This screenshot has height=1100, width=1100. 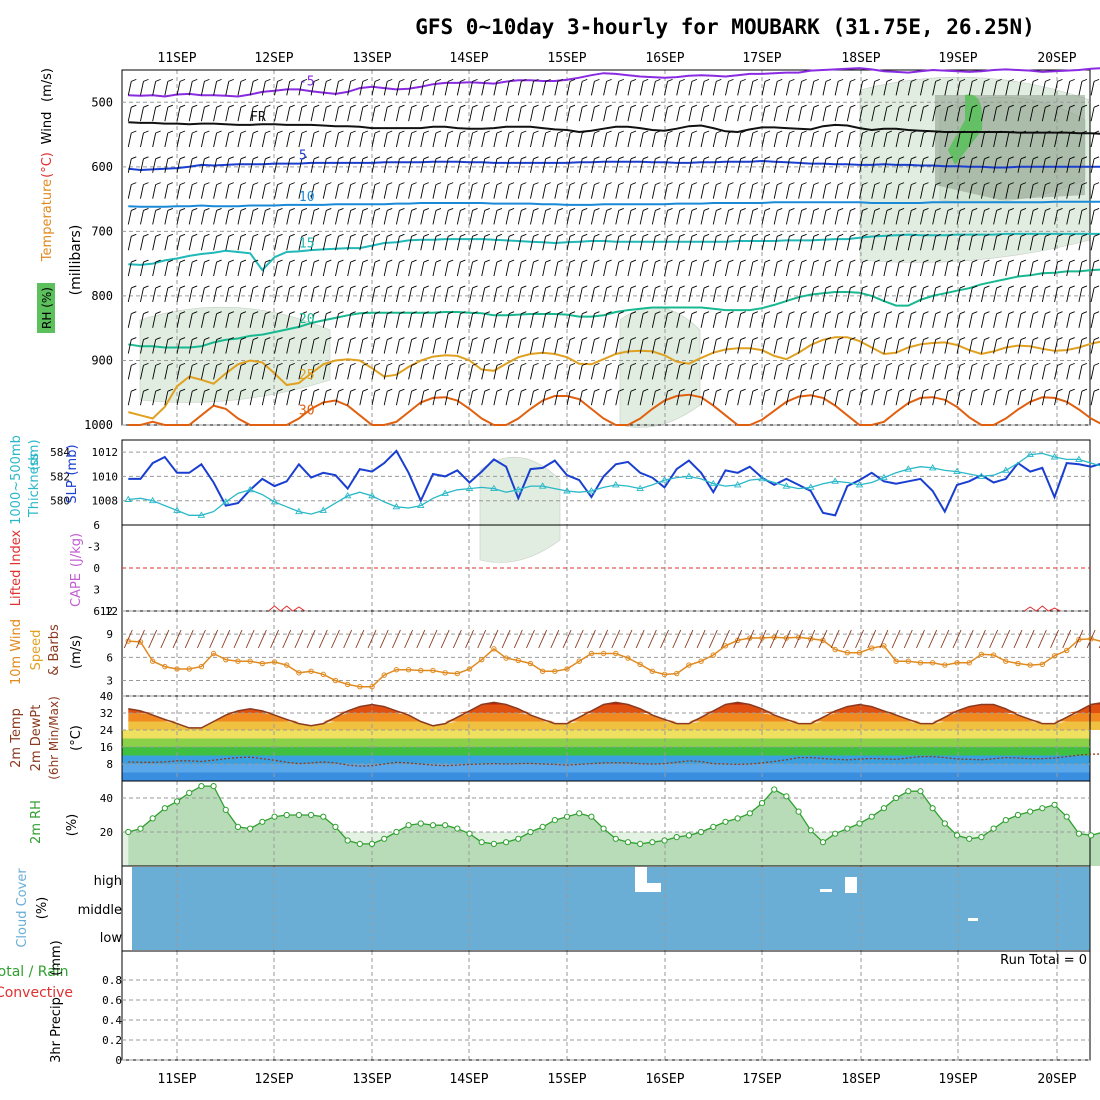 I want to click on rh-label-2m: 2m RH, so click(x=36, y=822).